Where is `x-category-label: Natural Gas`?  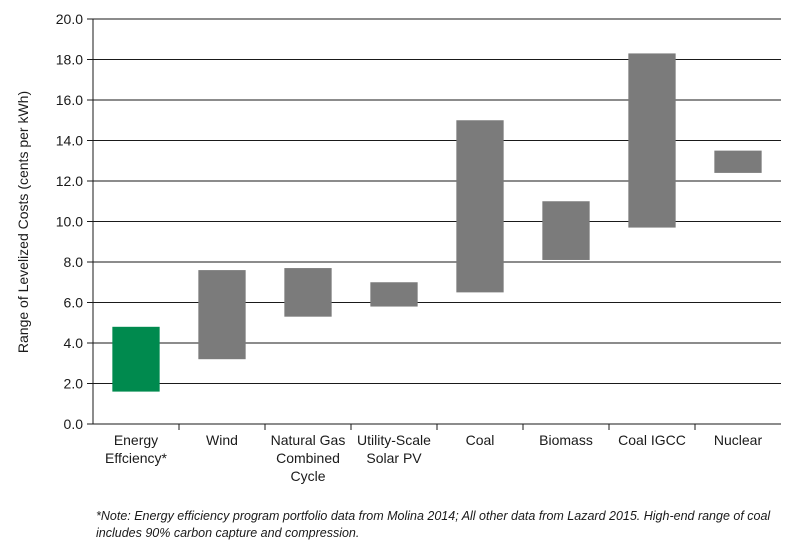 x-category-label: Natural Gas is located at coordinates (308, 440).